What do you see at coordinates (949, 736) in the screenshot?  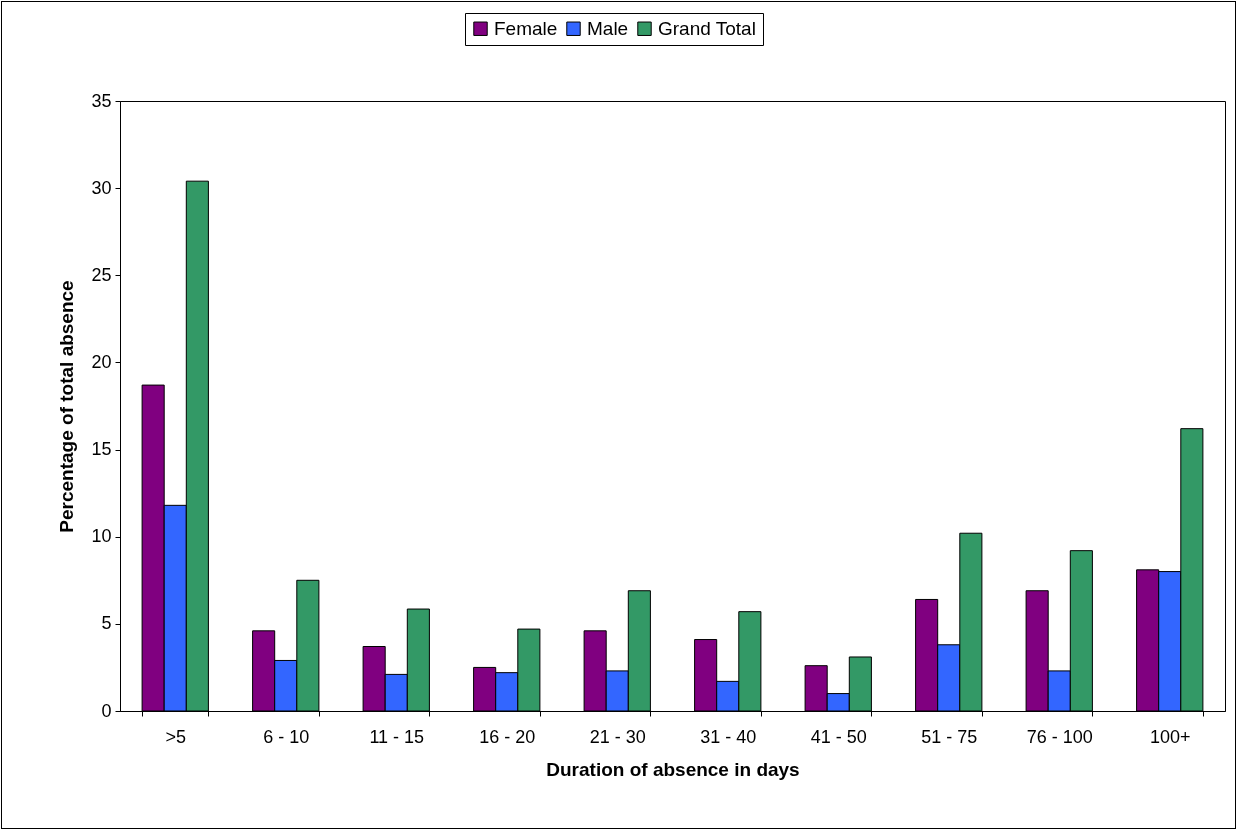 I see `x-tick-label: 51 - 75` at bounding box center [949, 736].